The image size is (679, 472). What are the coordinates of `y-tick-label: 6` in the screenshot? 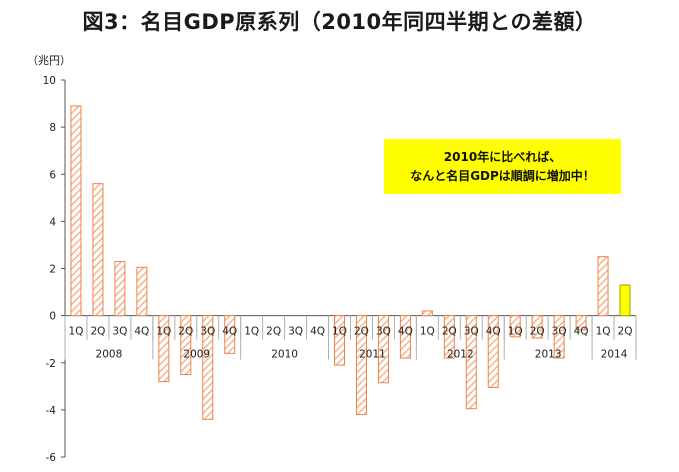 It's located at (52, 175).